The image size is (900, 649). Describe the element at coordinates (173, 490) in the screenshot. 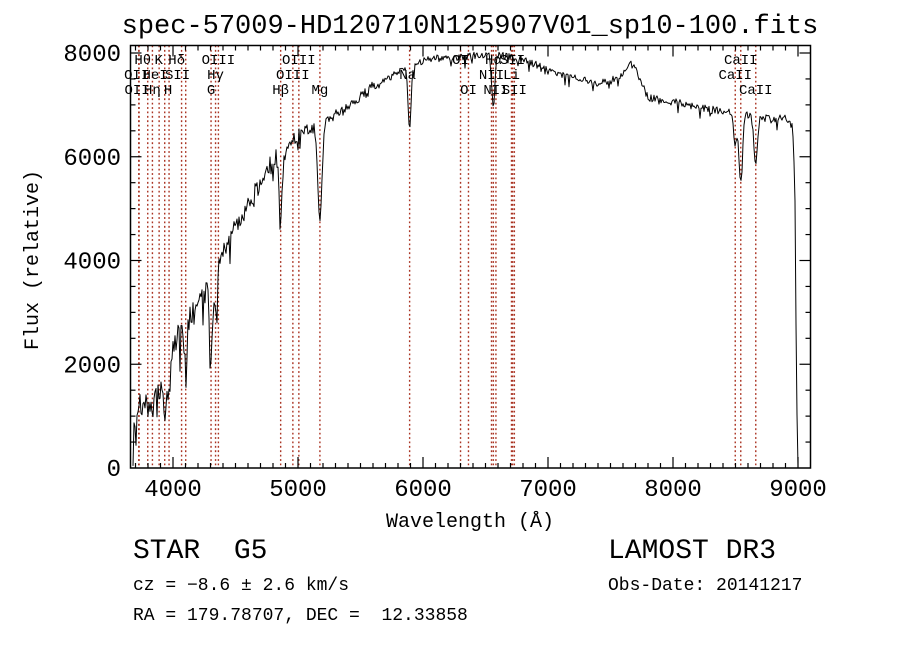

I see `x-tick-label: 4000` at that location.